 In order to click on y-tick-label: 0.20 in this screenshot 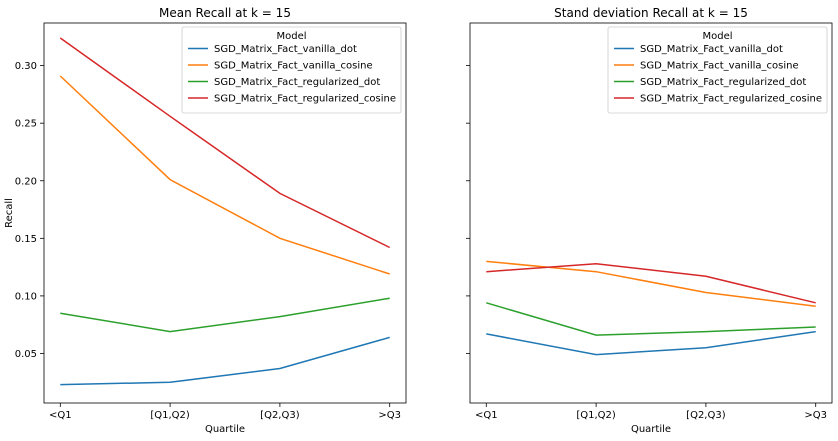, I will do `click(26, 181)`.